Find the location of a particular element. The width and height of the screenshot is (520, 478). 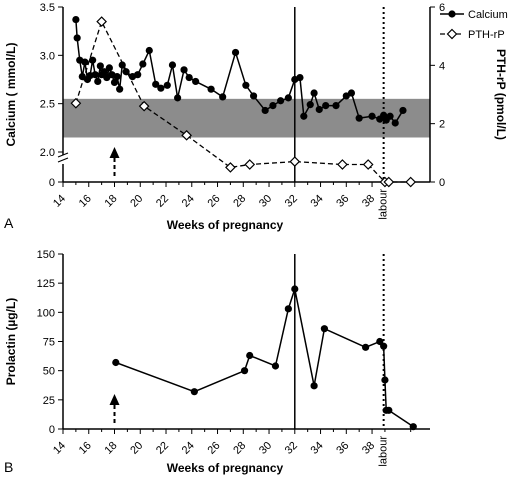

y2-tick-label: 2 is located at coordinates (442, 125).